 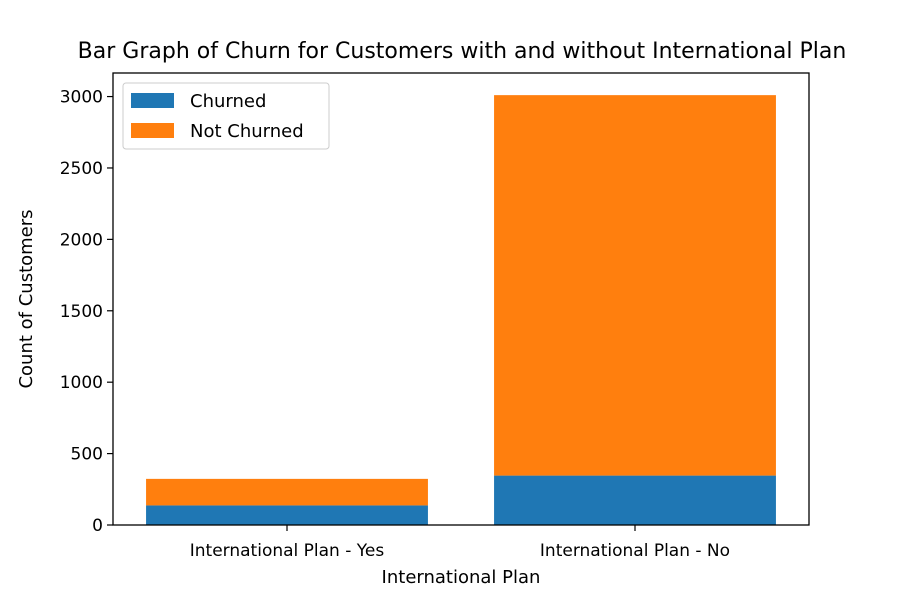 I want to click on y-axis: 0 500 1000 1500 2000 2500 3000, so click(x=86, y=312).